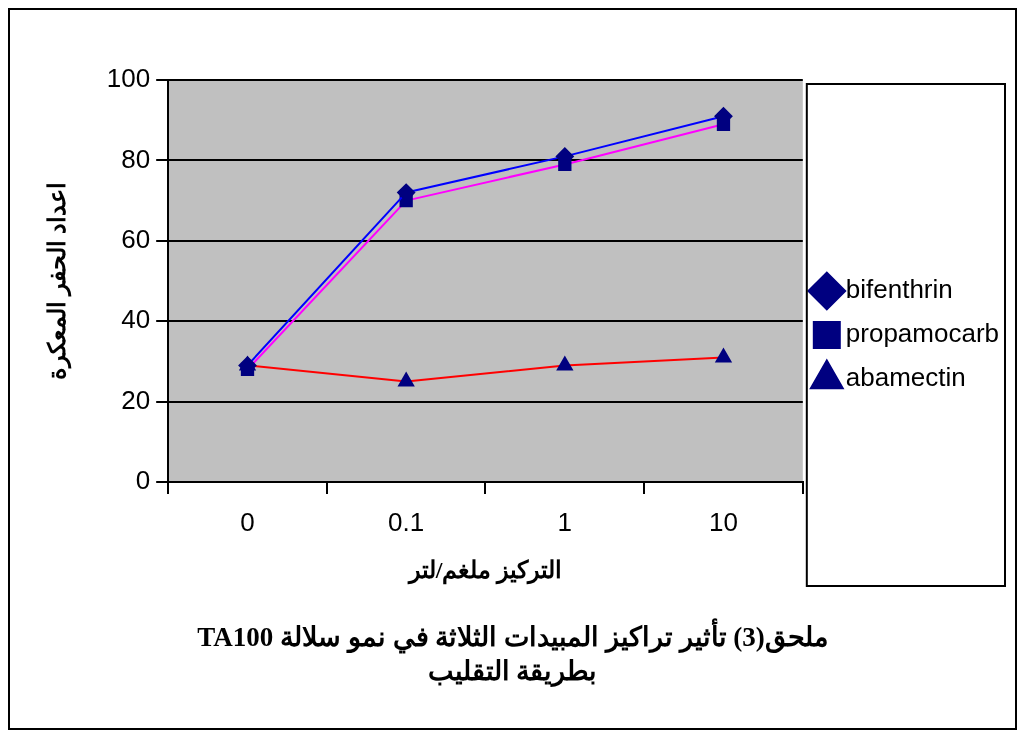  Describe the element at coordinates (128, 78) in the screenshot. I see `y-tick-label: 100` at that location.